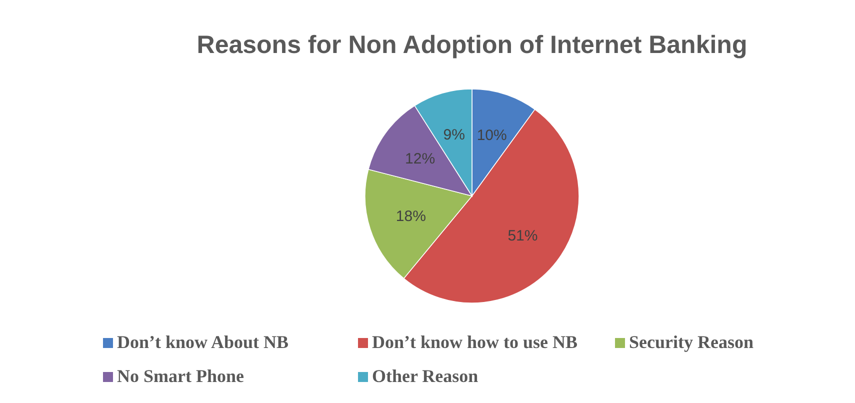 The height and width of the screenshot is (403, 855). I want to click on legend-label: Don’t know About NB, so click(203, 342).